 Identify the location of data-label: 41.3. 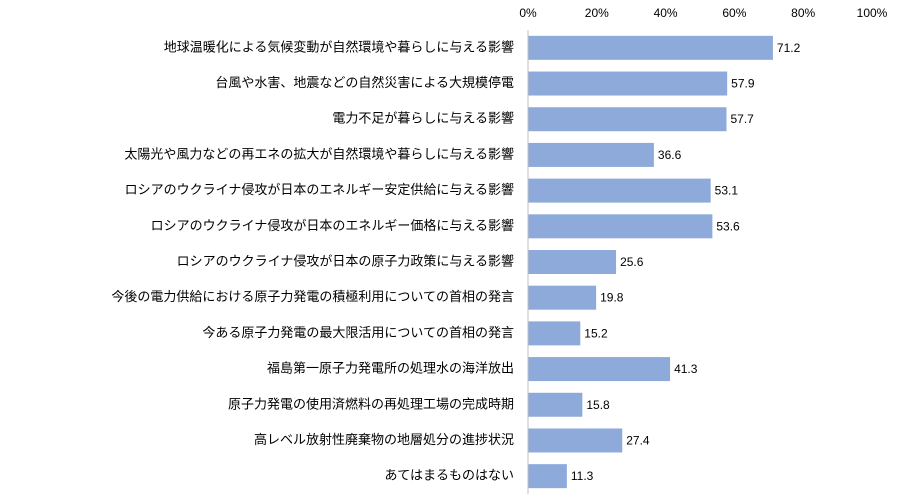
(686, 369).